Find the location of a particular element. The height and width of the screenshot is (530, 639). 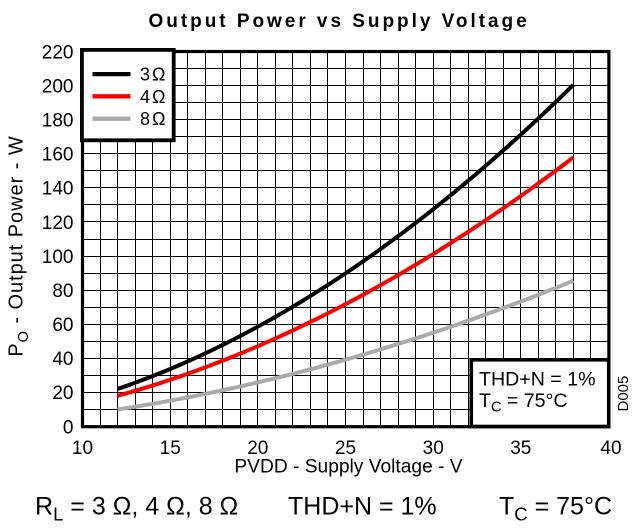

svg-text: 120 is located at coordinates (58, 223).